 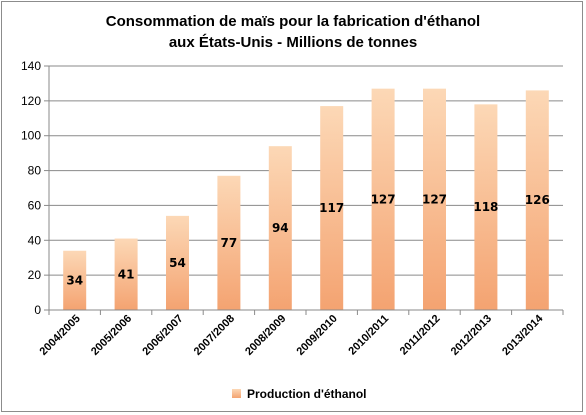 I want to click on x-tick-label-2010/2011: 2010/2011, so click(x=368, y=335).